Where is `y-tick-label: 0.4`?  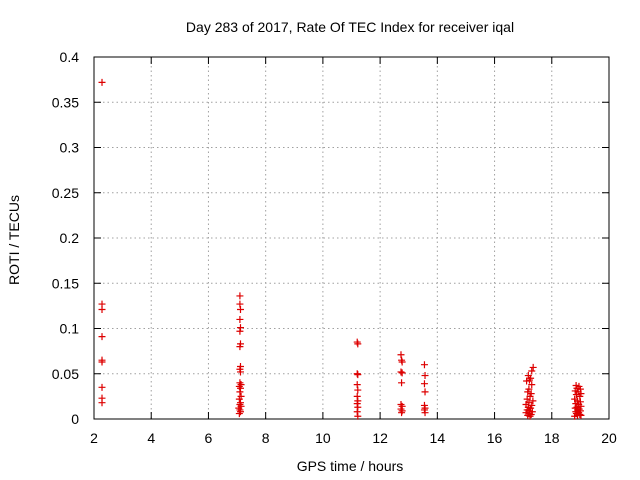
y-tick-label: 0.4 is located at coordinates (70, 57).